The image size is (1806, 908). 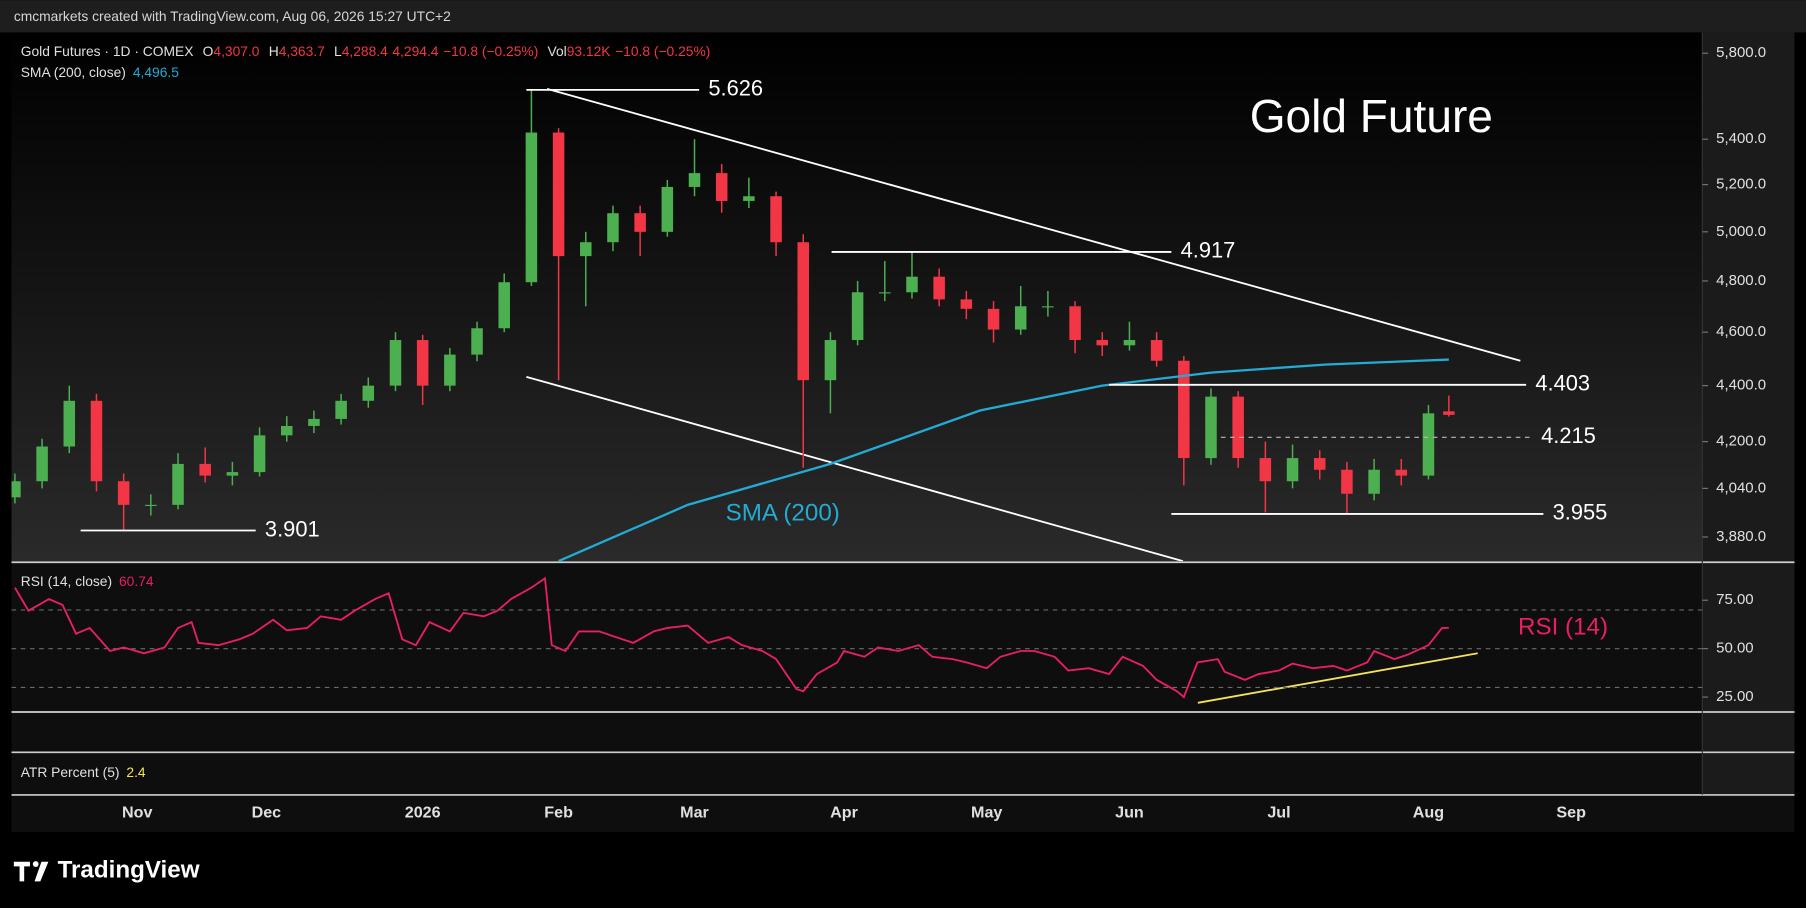 What do you see at coordinates (1741, 52) in the screenshot?
I see `y-tick-label: 5,800.0` at bounding box center [1741, 52].